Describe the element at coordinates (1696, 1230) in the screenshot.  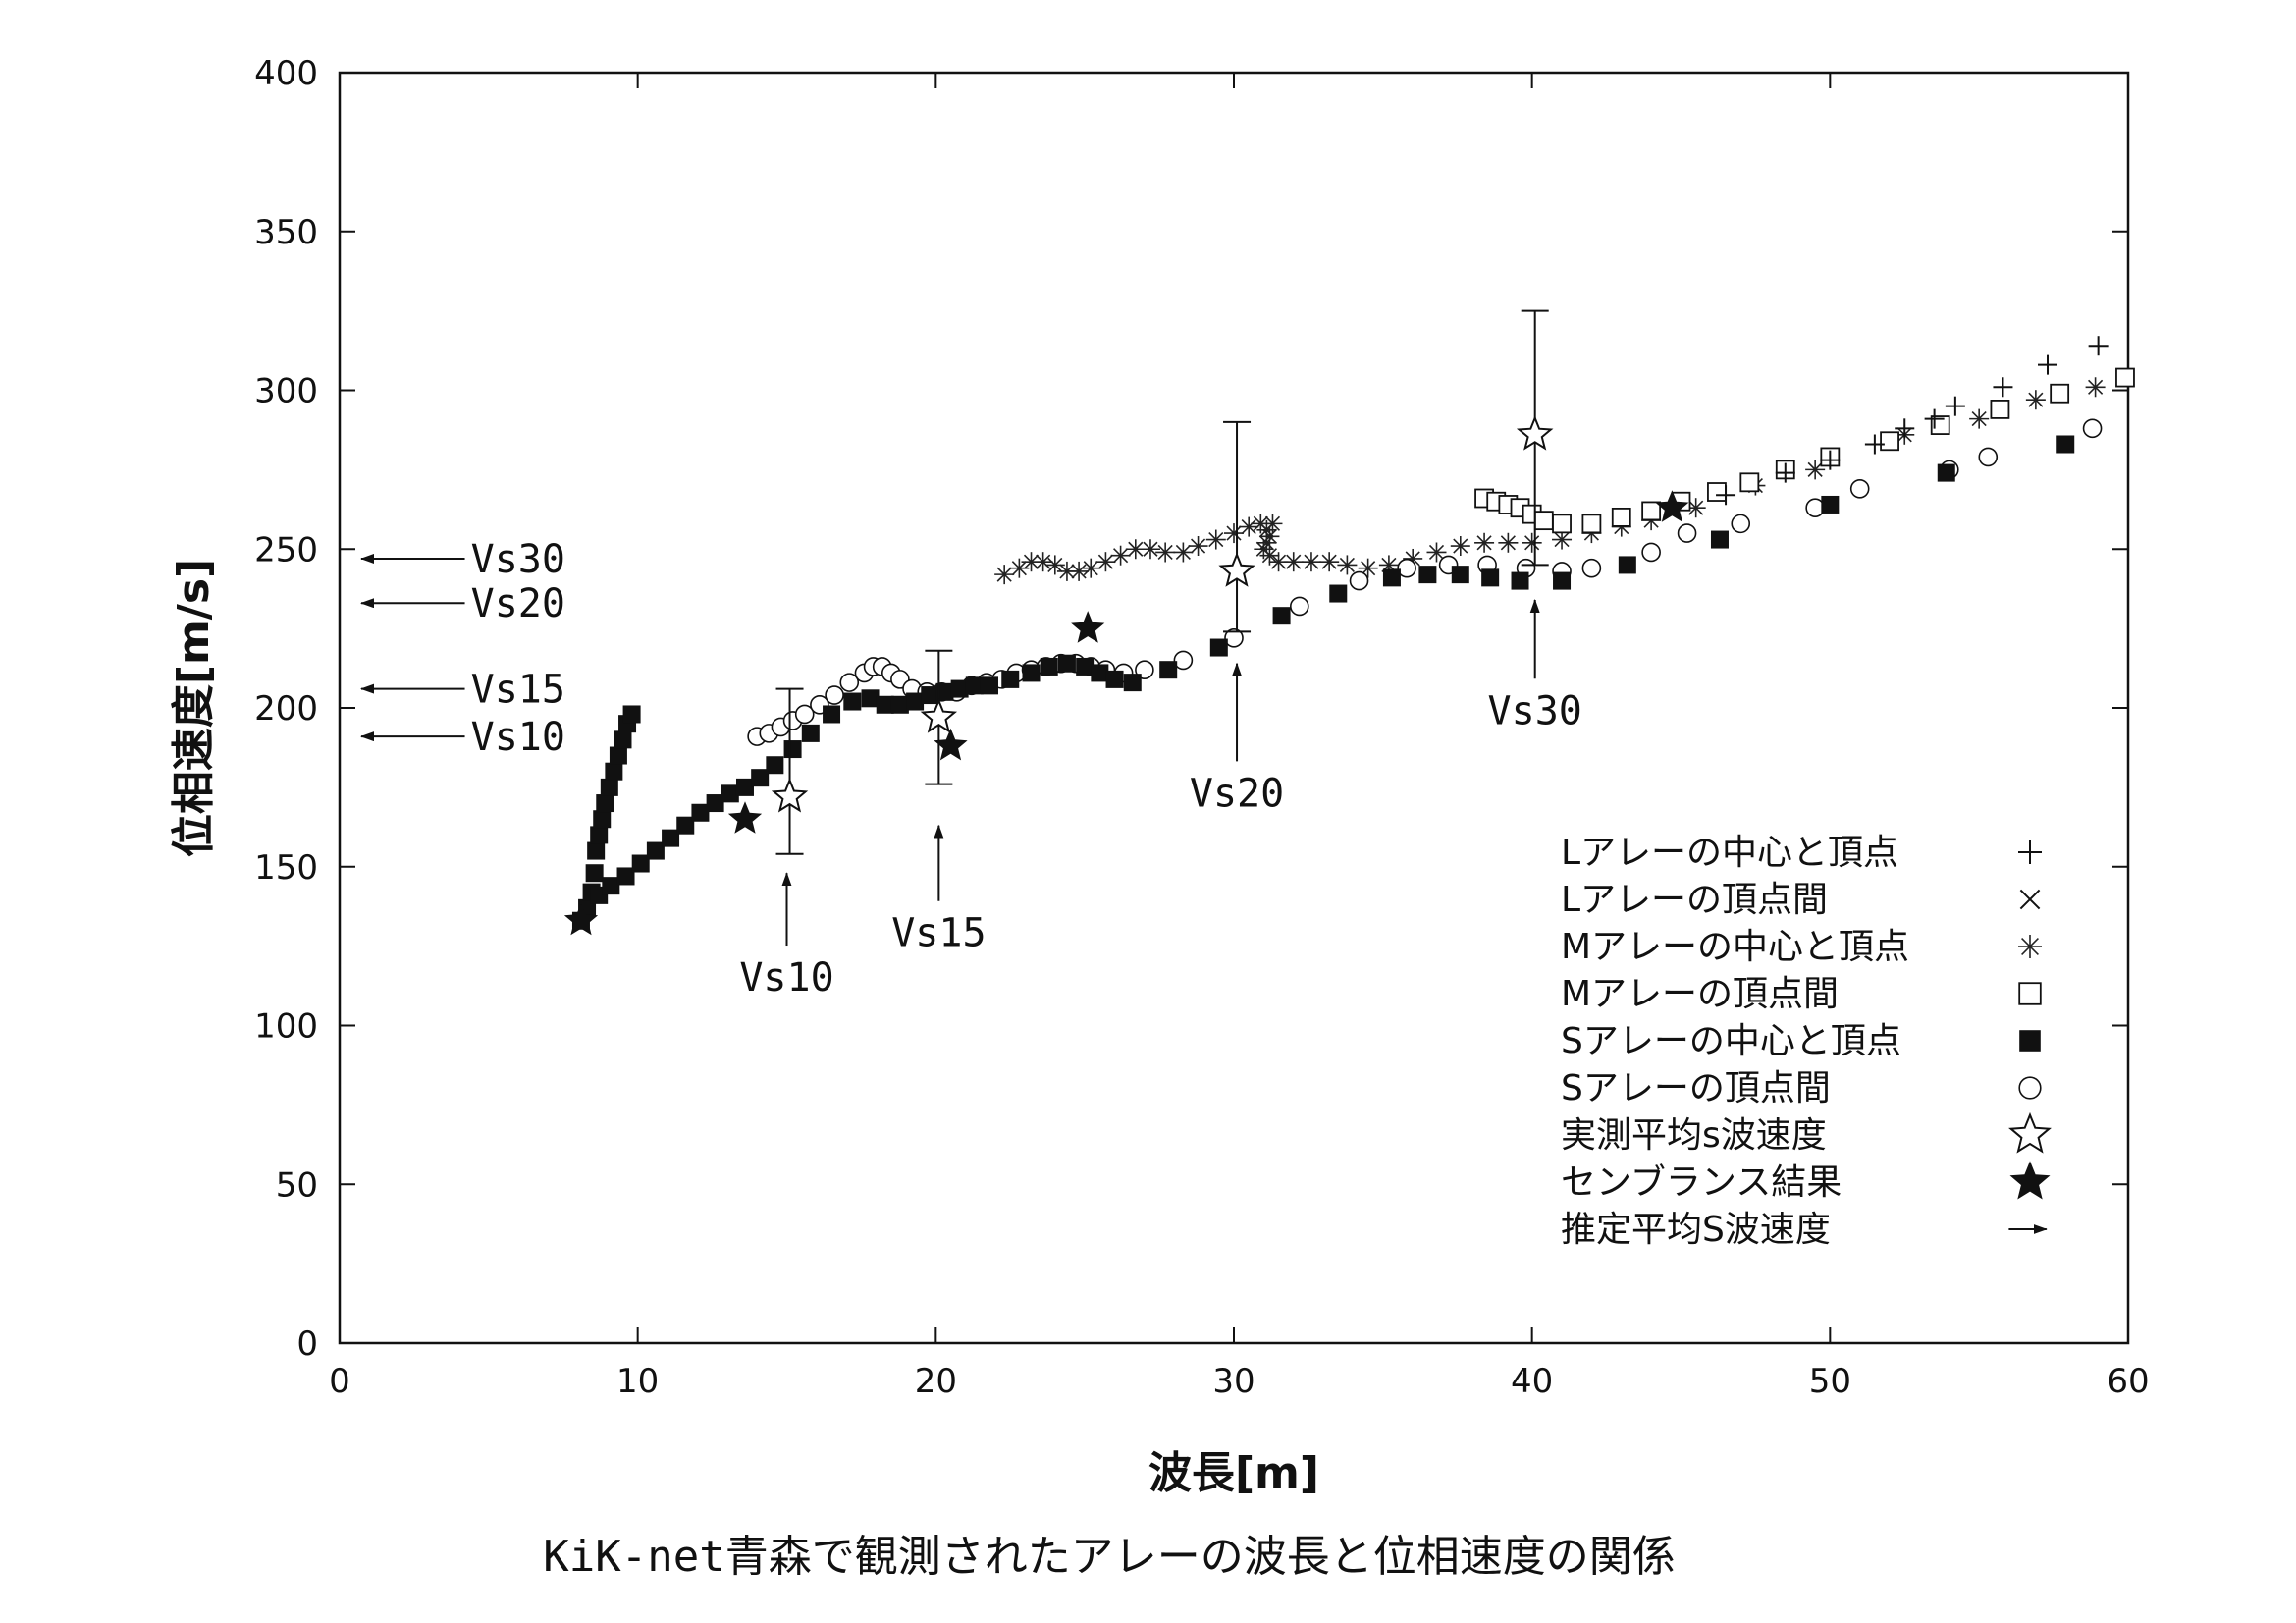
I see `legend-label: 推定平均S波速度` at that location.